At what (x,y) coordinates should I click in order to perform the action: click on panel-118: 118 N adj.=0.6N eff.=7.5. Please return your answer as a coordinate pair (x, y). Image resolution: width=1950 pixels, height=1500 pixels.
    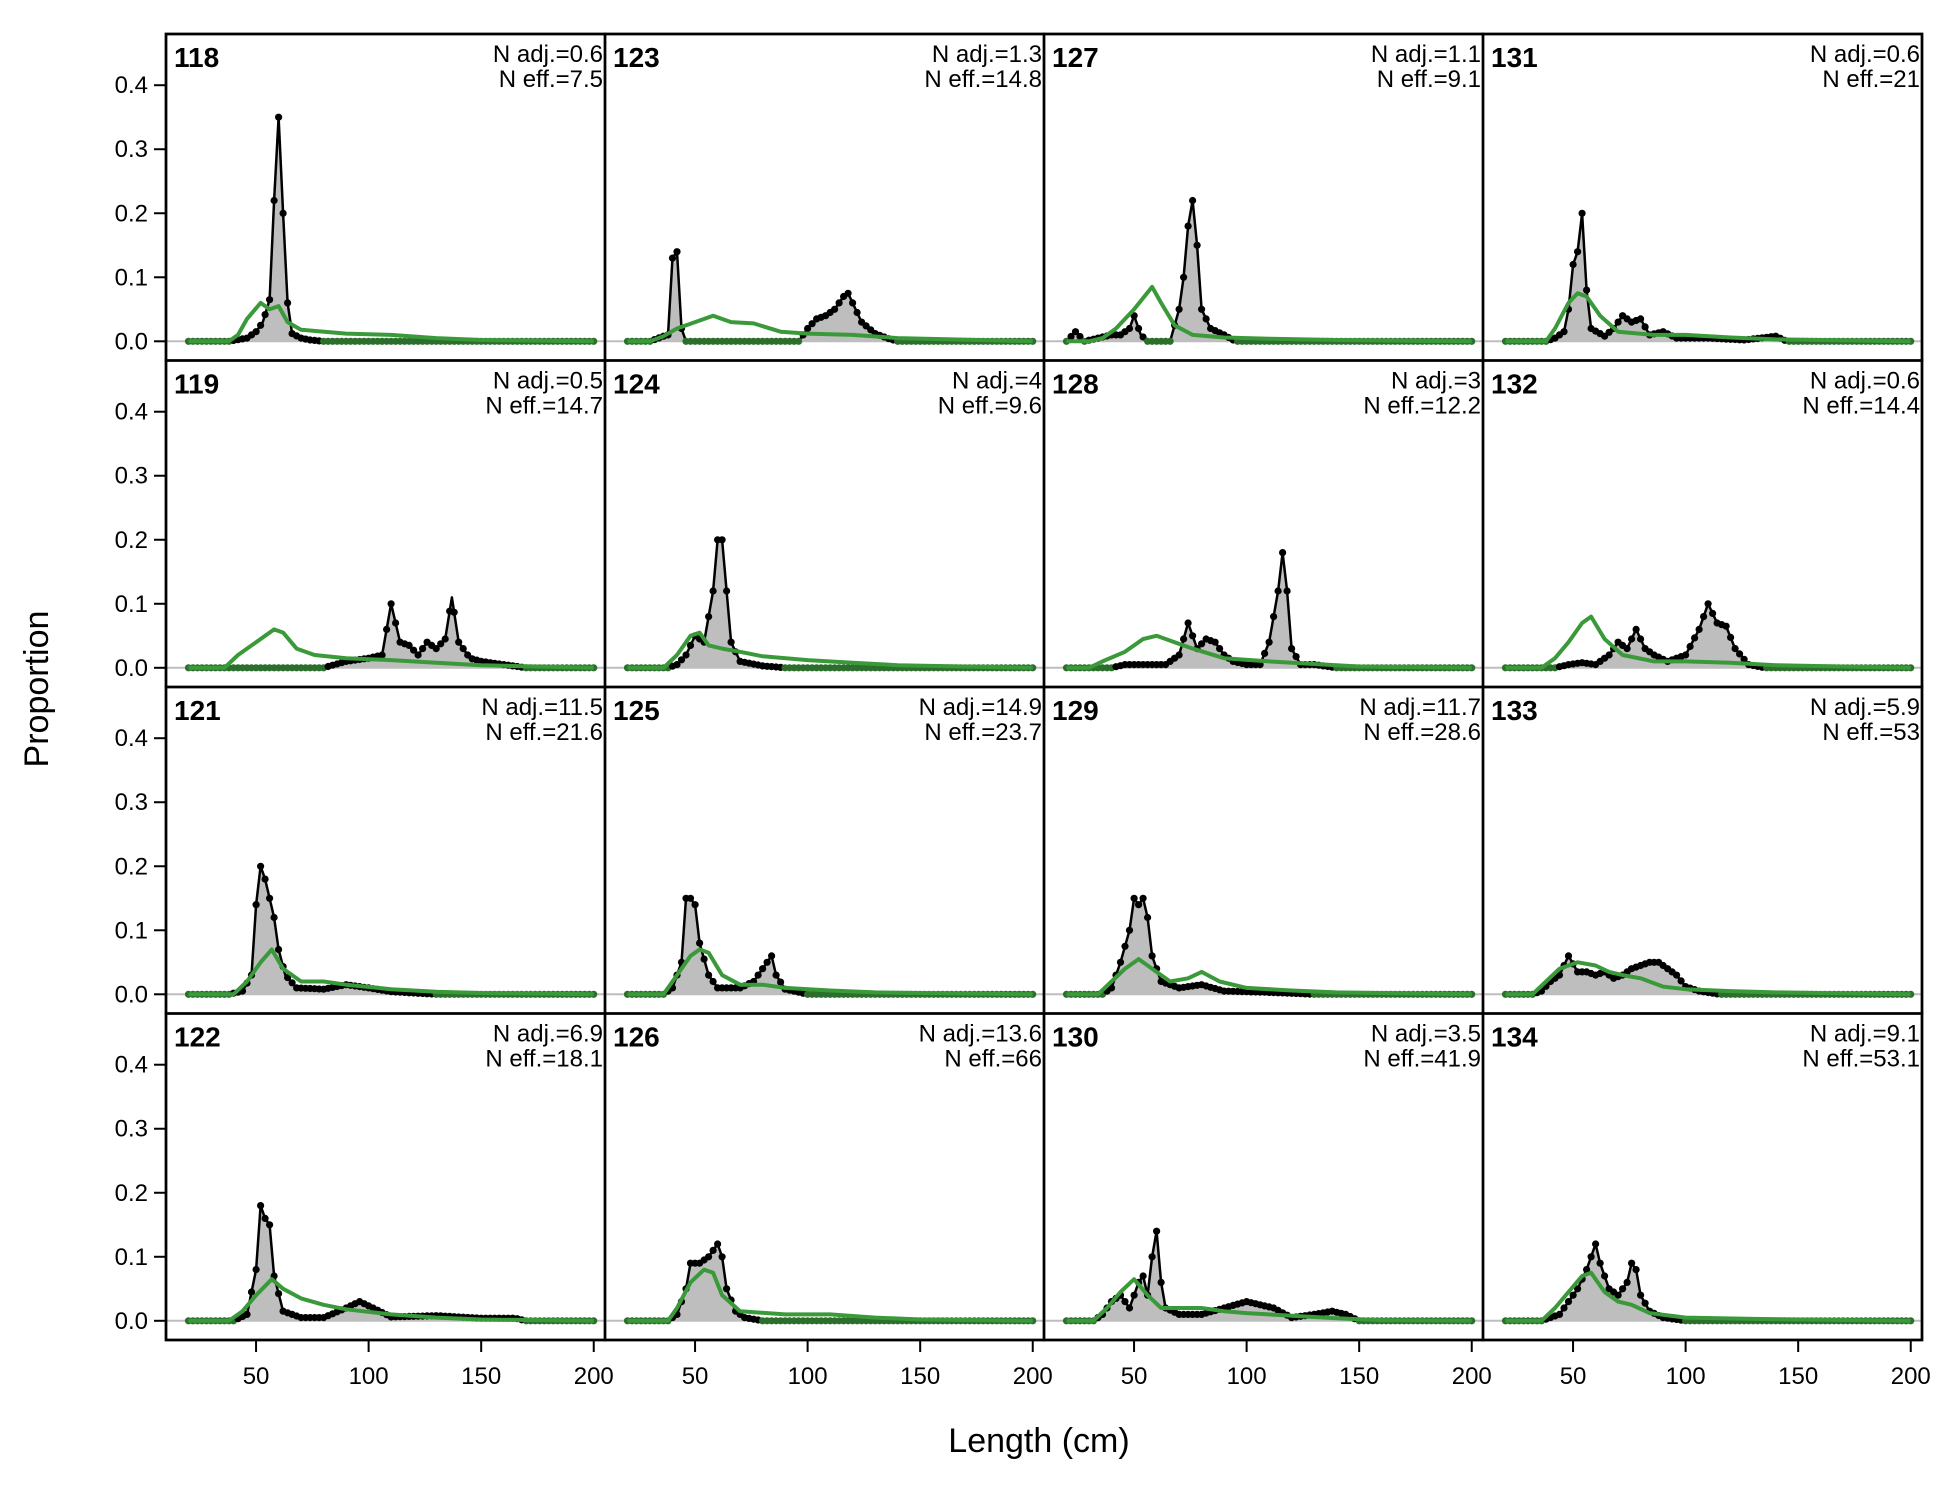
    Looking at the image, I should click on (385, 197).